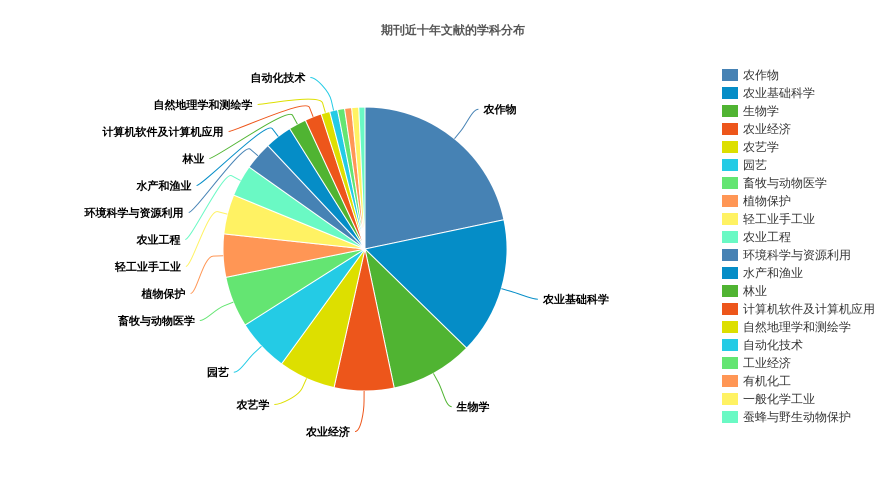 The width and height of the screenshot is (895, 484). I want to click on slice-label: 农艺学, so click(252, 405).